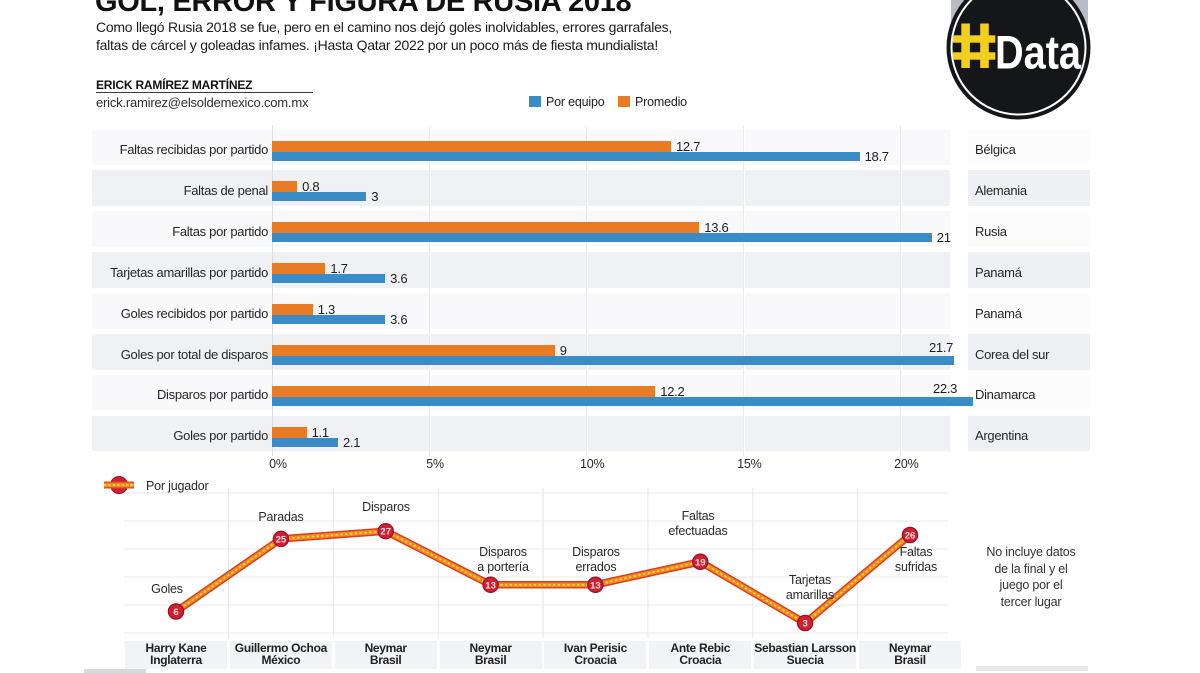 This screenshot has height=673, width=1200. Describe the element at coordinates (385, 532) in the screenshot. I see `svg-text: 27` at that location.